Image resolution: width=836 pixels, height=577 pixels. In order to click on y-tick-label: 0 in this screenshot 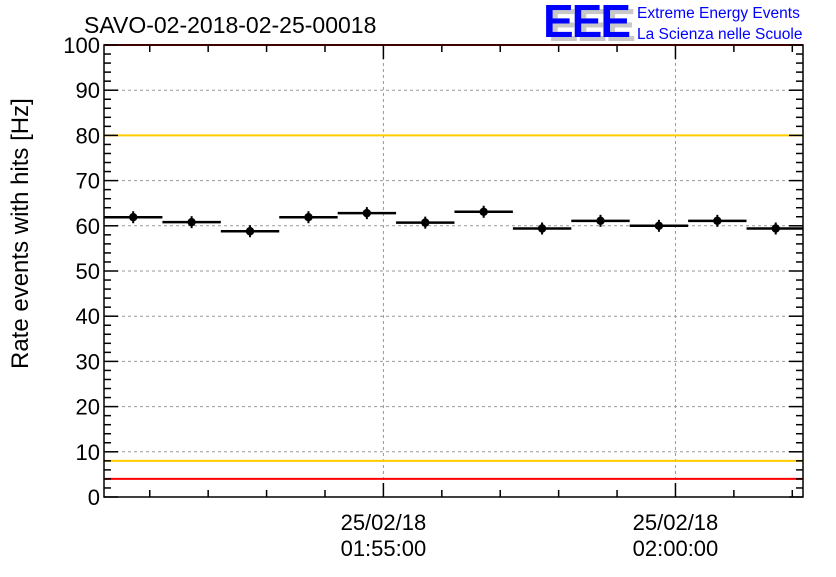, I will do `click(94, 497)`.